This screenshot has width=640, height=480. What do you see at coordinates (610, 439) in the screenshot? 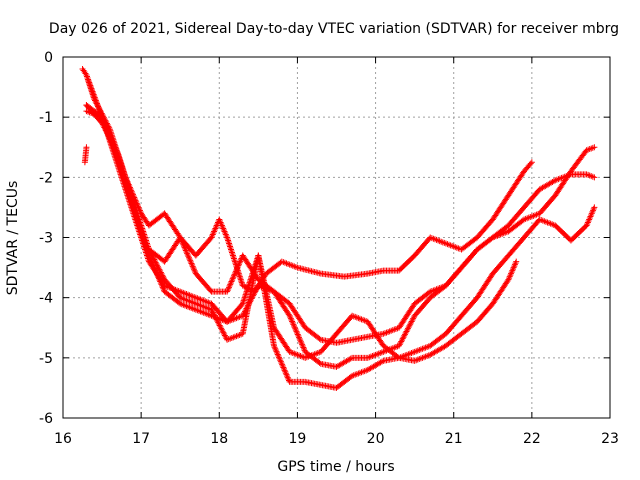
I see `x-tick-label: 23` at bounding box center [610, 439].